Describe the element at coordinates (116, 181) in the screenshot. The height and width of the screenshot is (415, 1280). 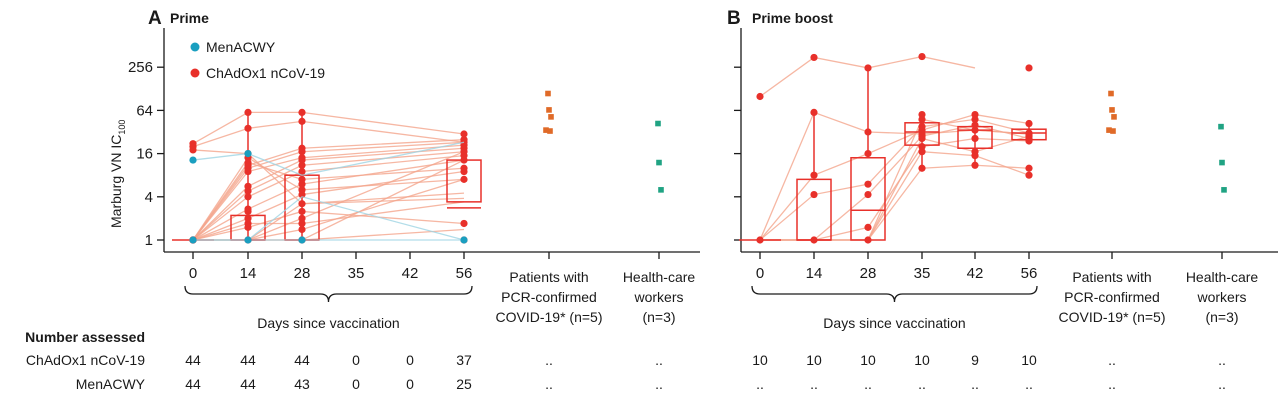
I see `y-axis-label-main: Marburg VN IC` at that location.